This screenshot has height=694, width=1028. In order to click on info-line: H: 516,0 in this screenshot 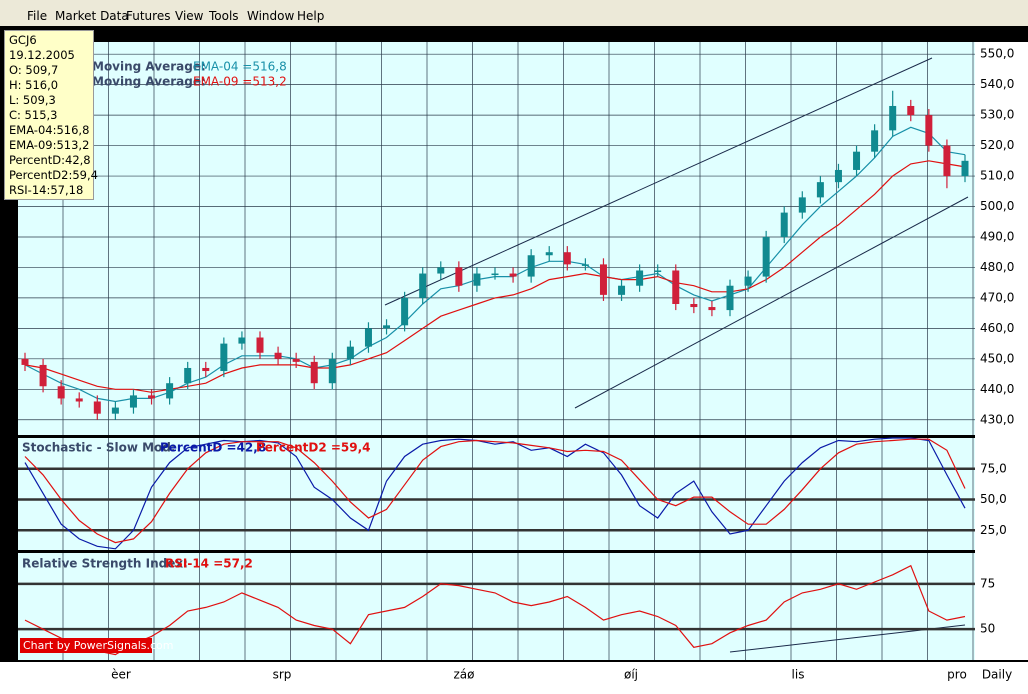, I will do `click(34, 85)`.